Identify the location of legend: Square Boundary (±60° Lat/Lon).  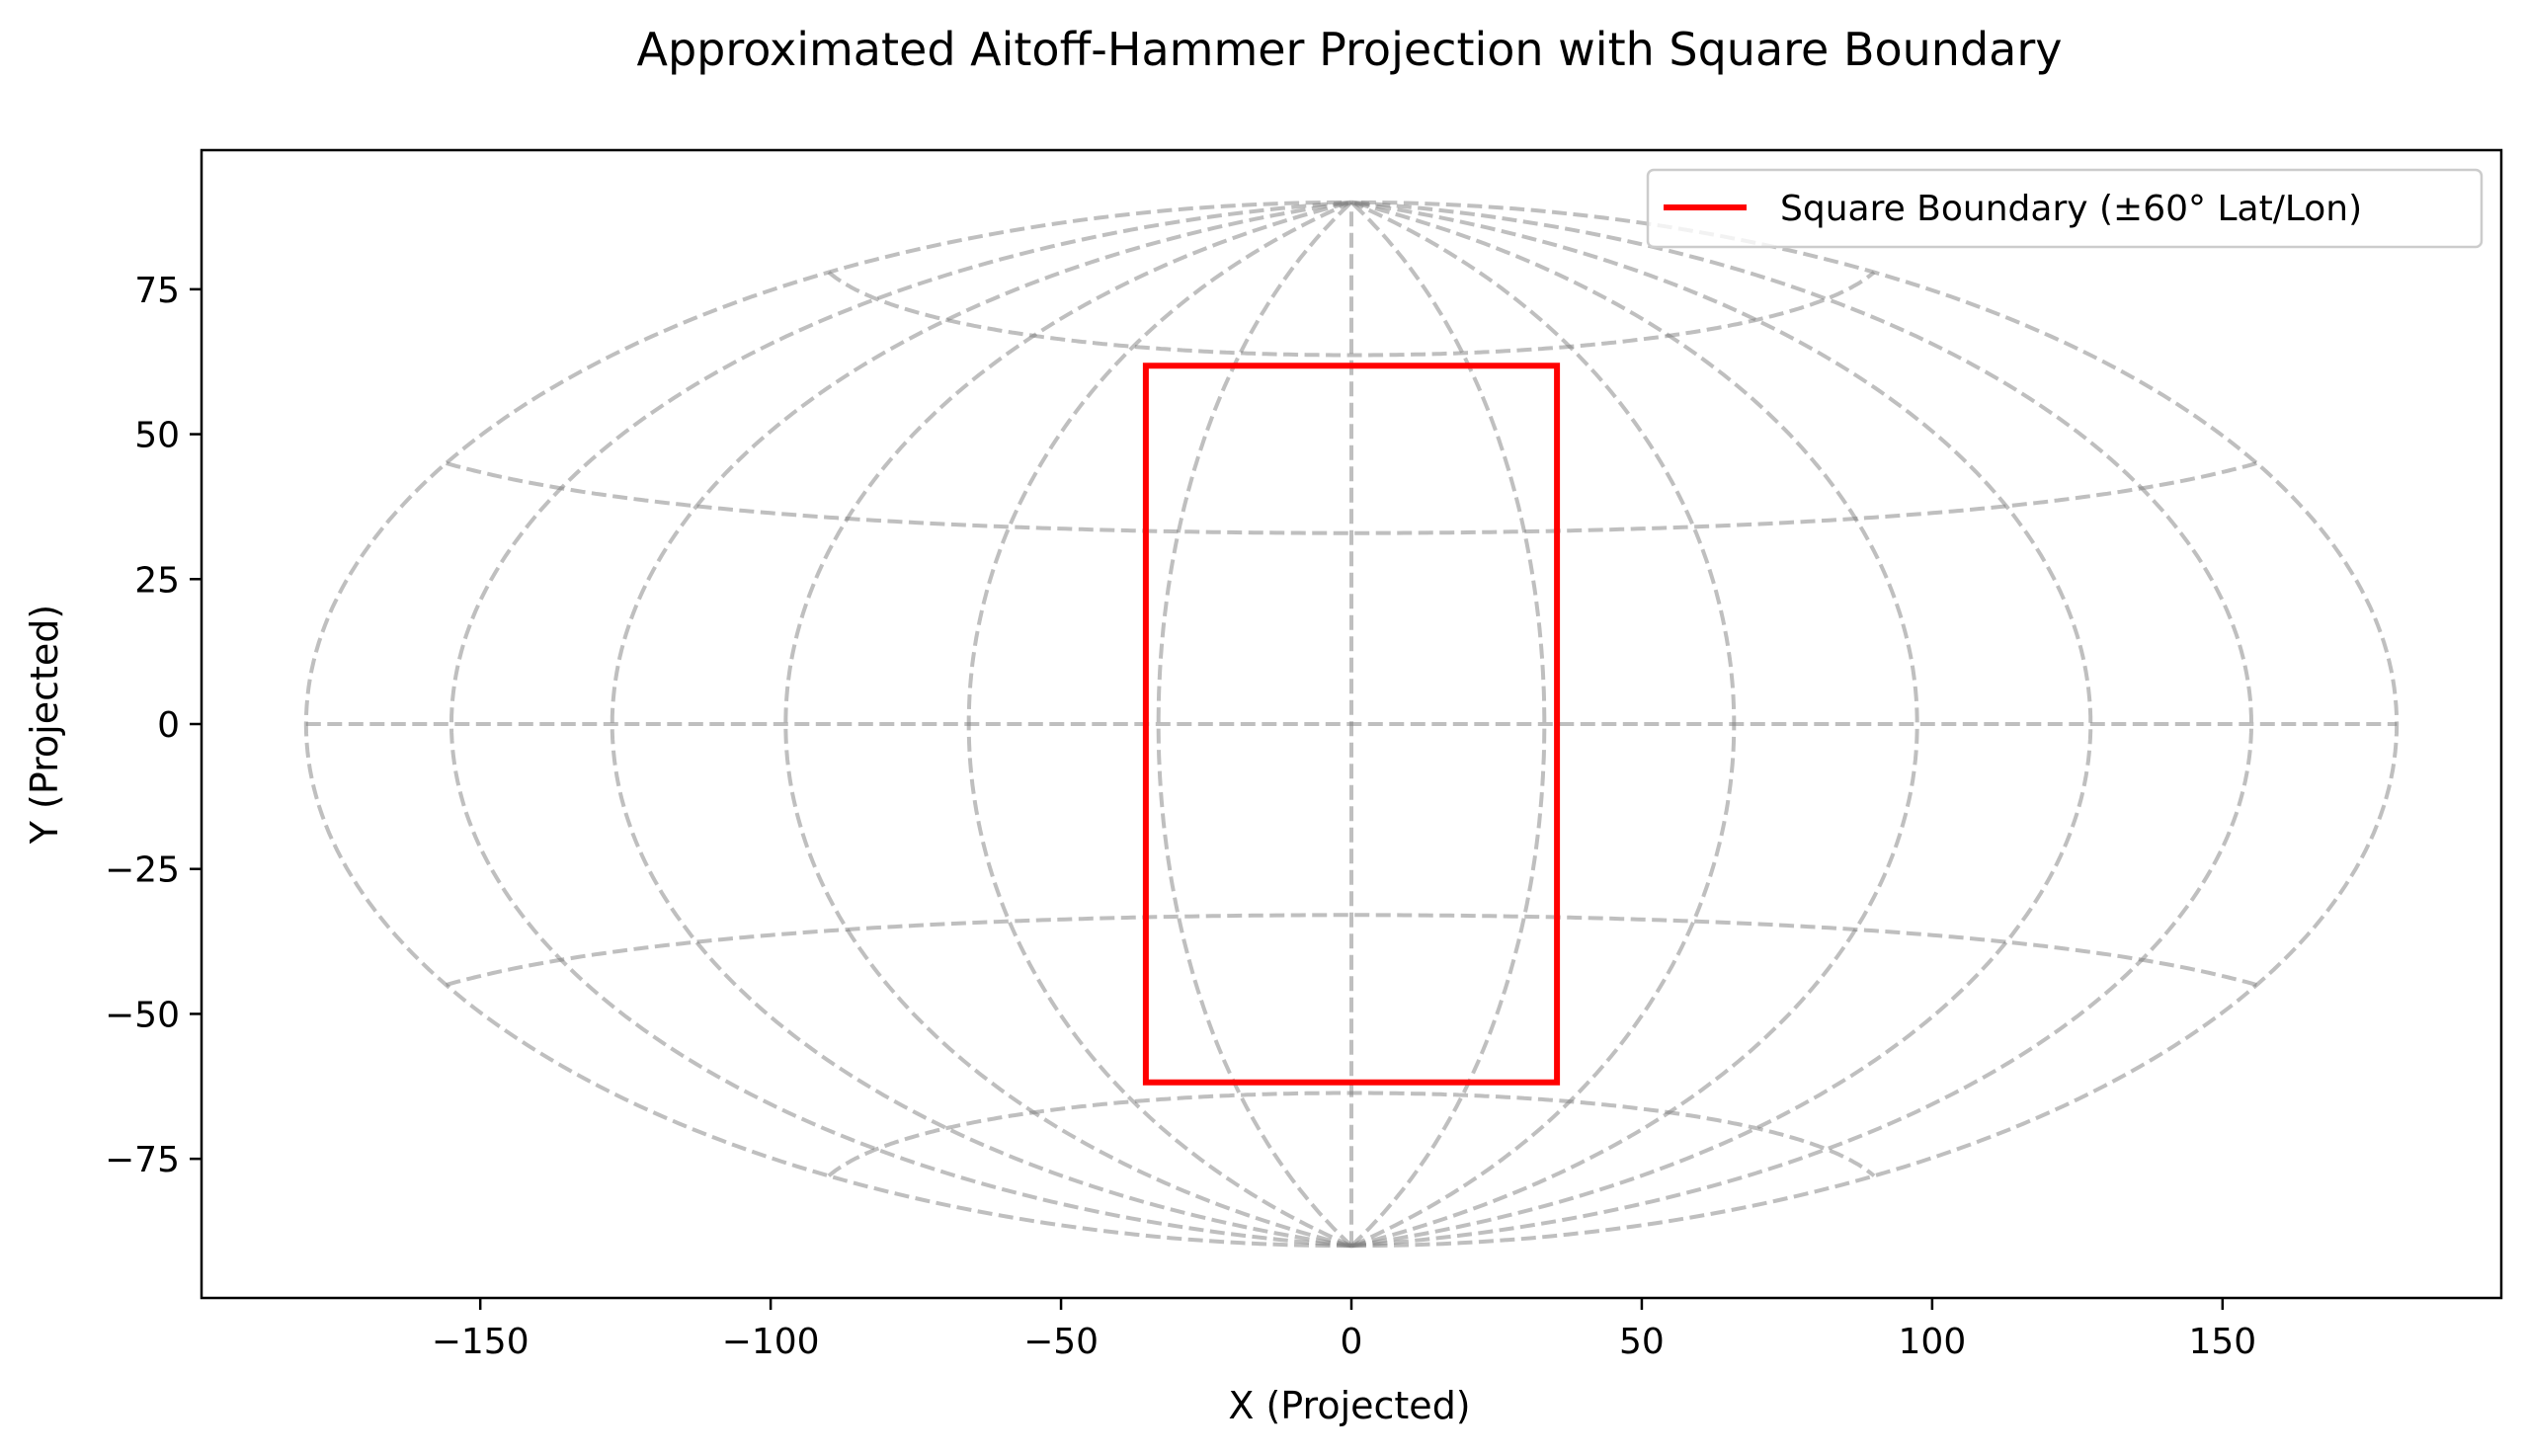
(2065, 208).